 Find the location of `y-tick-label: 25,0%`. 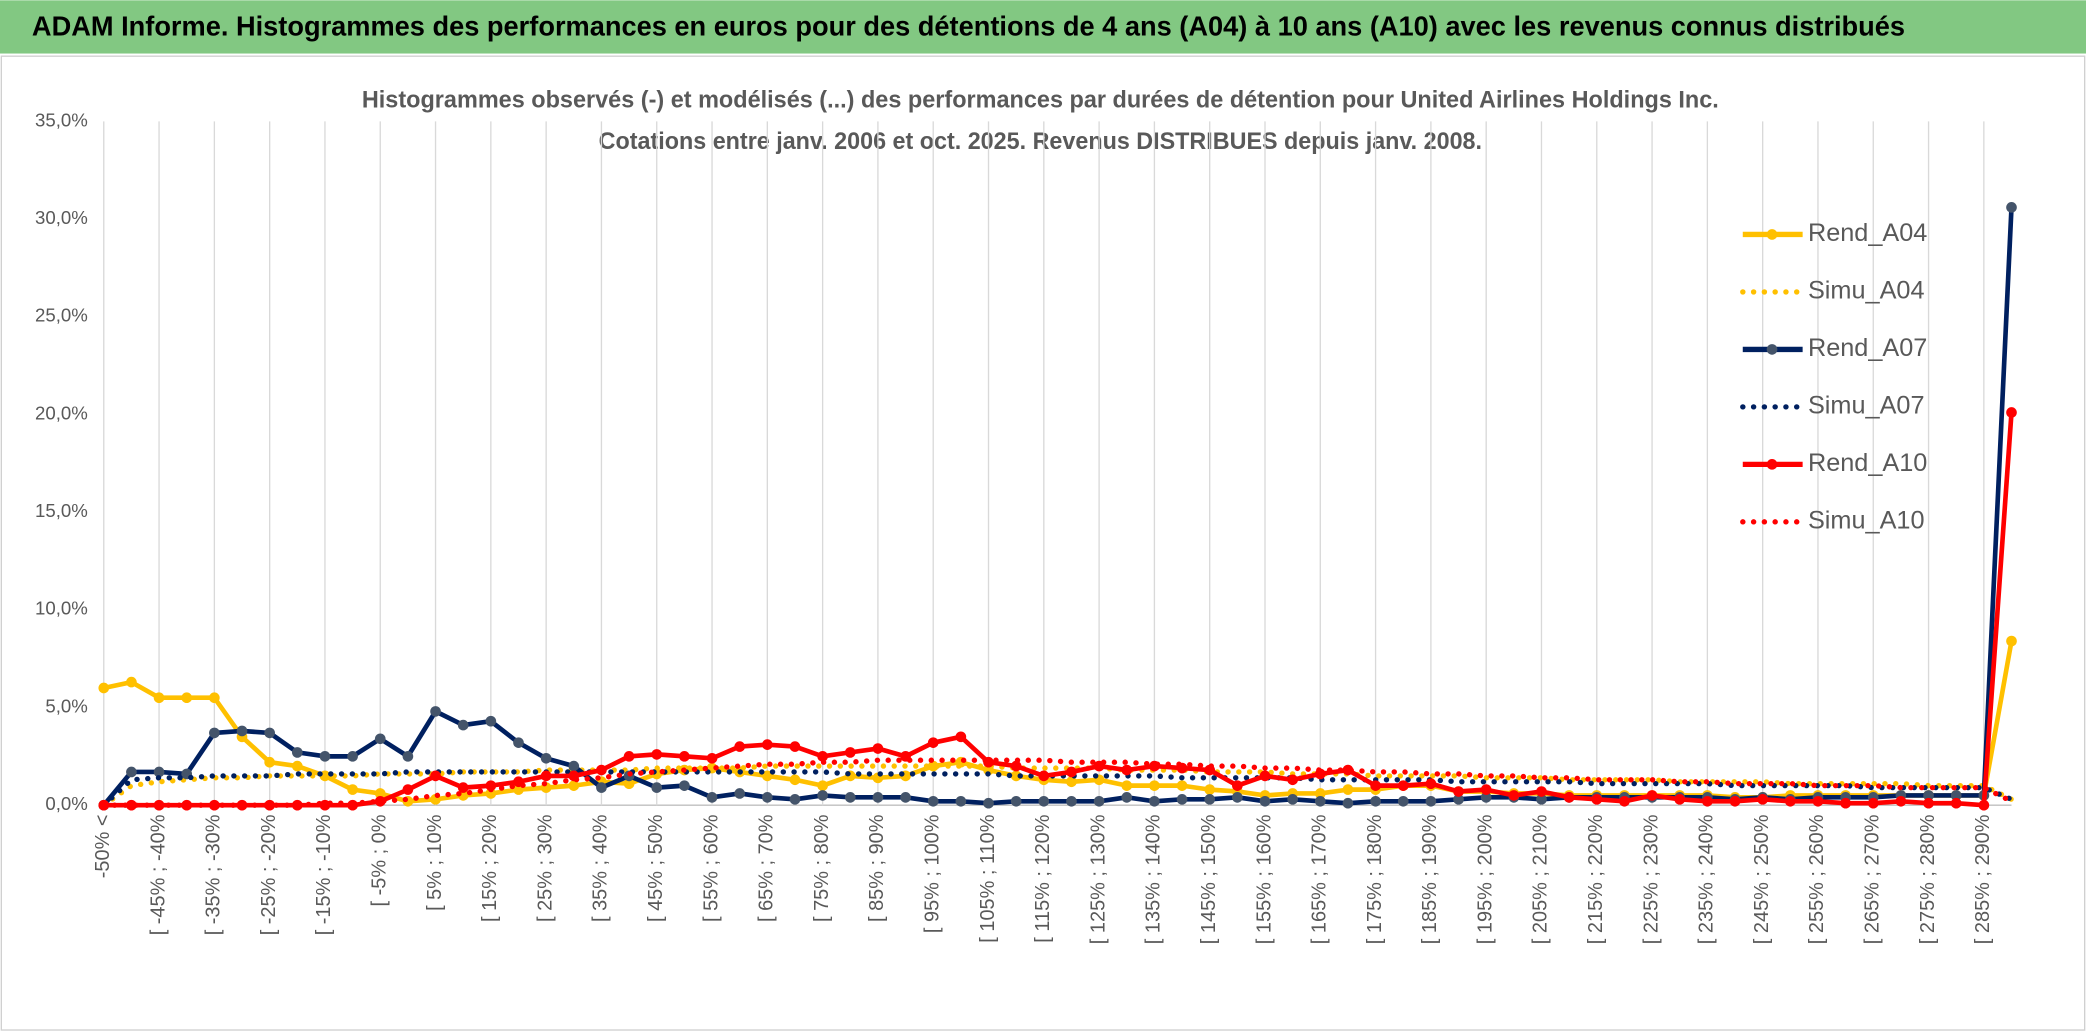

y-tick-label: 25,0% is located at coordinates (61, 315).